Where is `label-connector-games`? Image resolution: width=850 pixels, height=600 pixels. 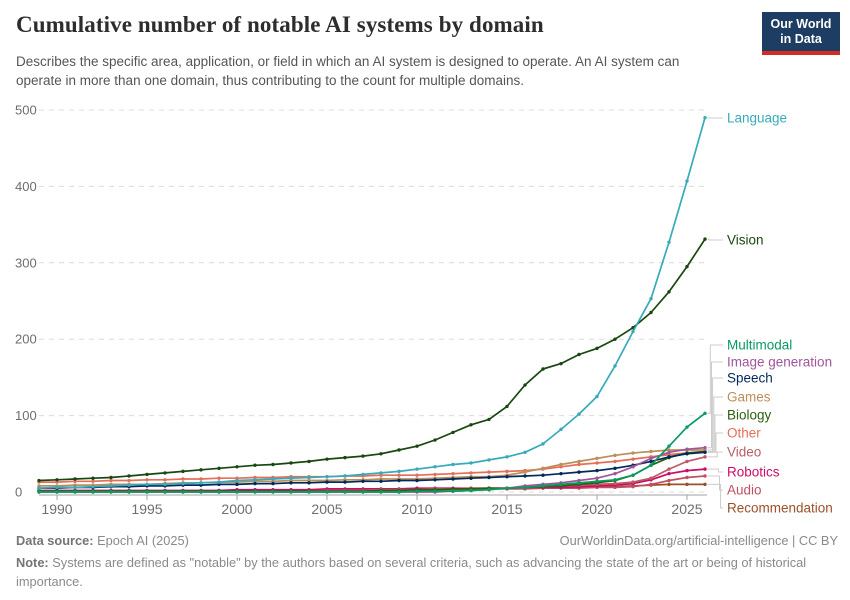
label-connector-games is located at coordinates (715, 423).